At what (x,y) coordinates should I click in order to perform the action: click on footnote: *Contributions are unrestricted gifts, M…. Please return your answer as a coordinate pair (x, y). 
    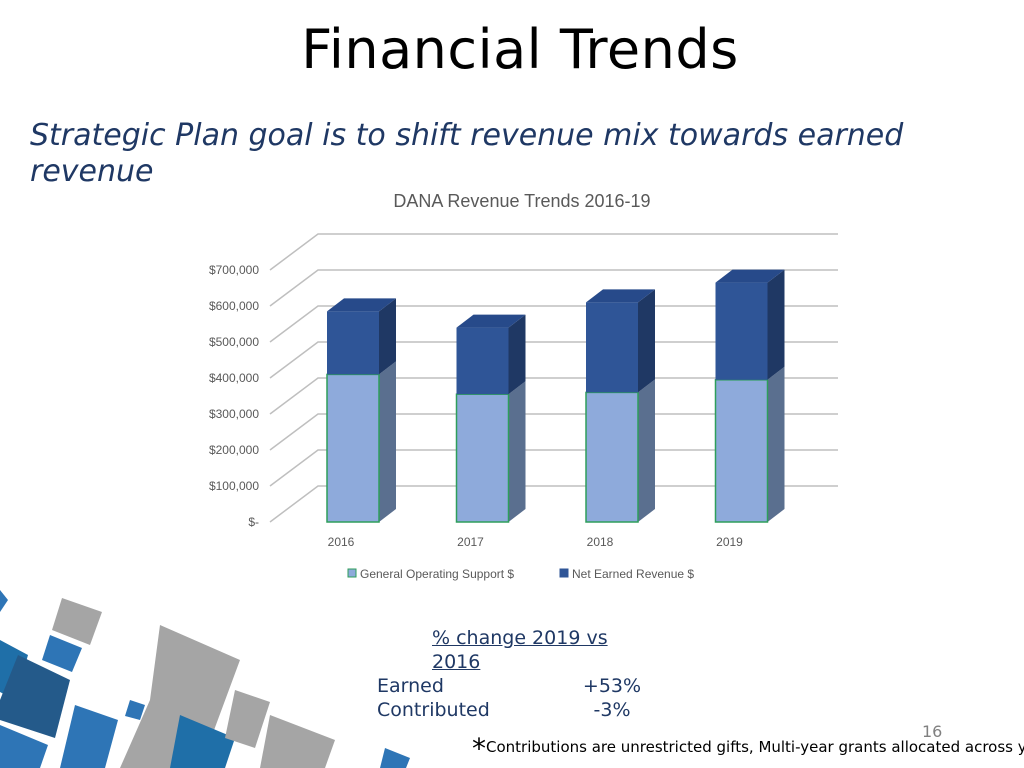
    Looking at the image, I should click on (748, 748).